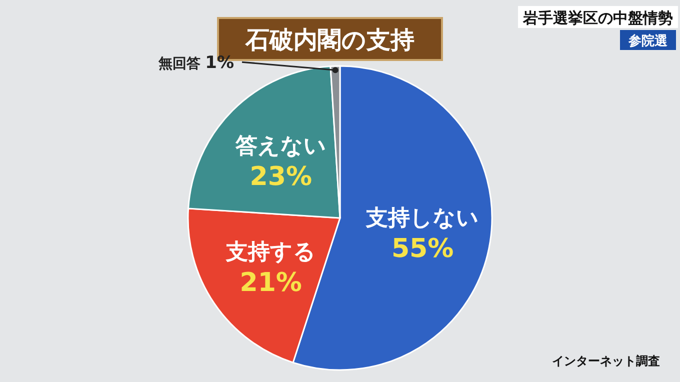 Image resolution: width=680 pixels, height=382 pixels. What do you see at coordinates (422, 249) in the screenshot?
I see `data-label: 55%` at bounding box center [422, 249].